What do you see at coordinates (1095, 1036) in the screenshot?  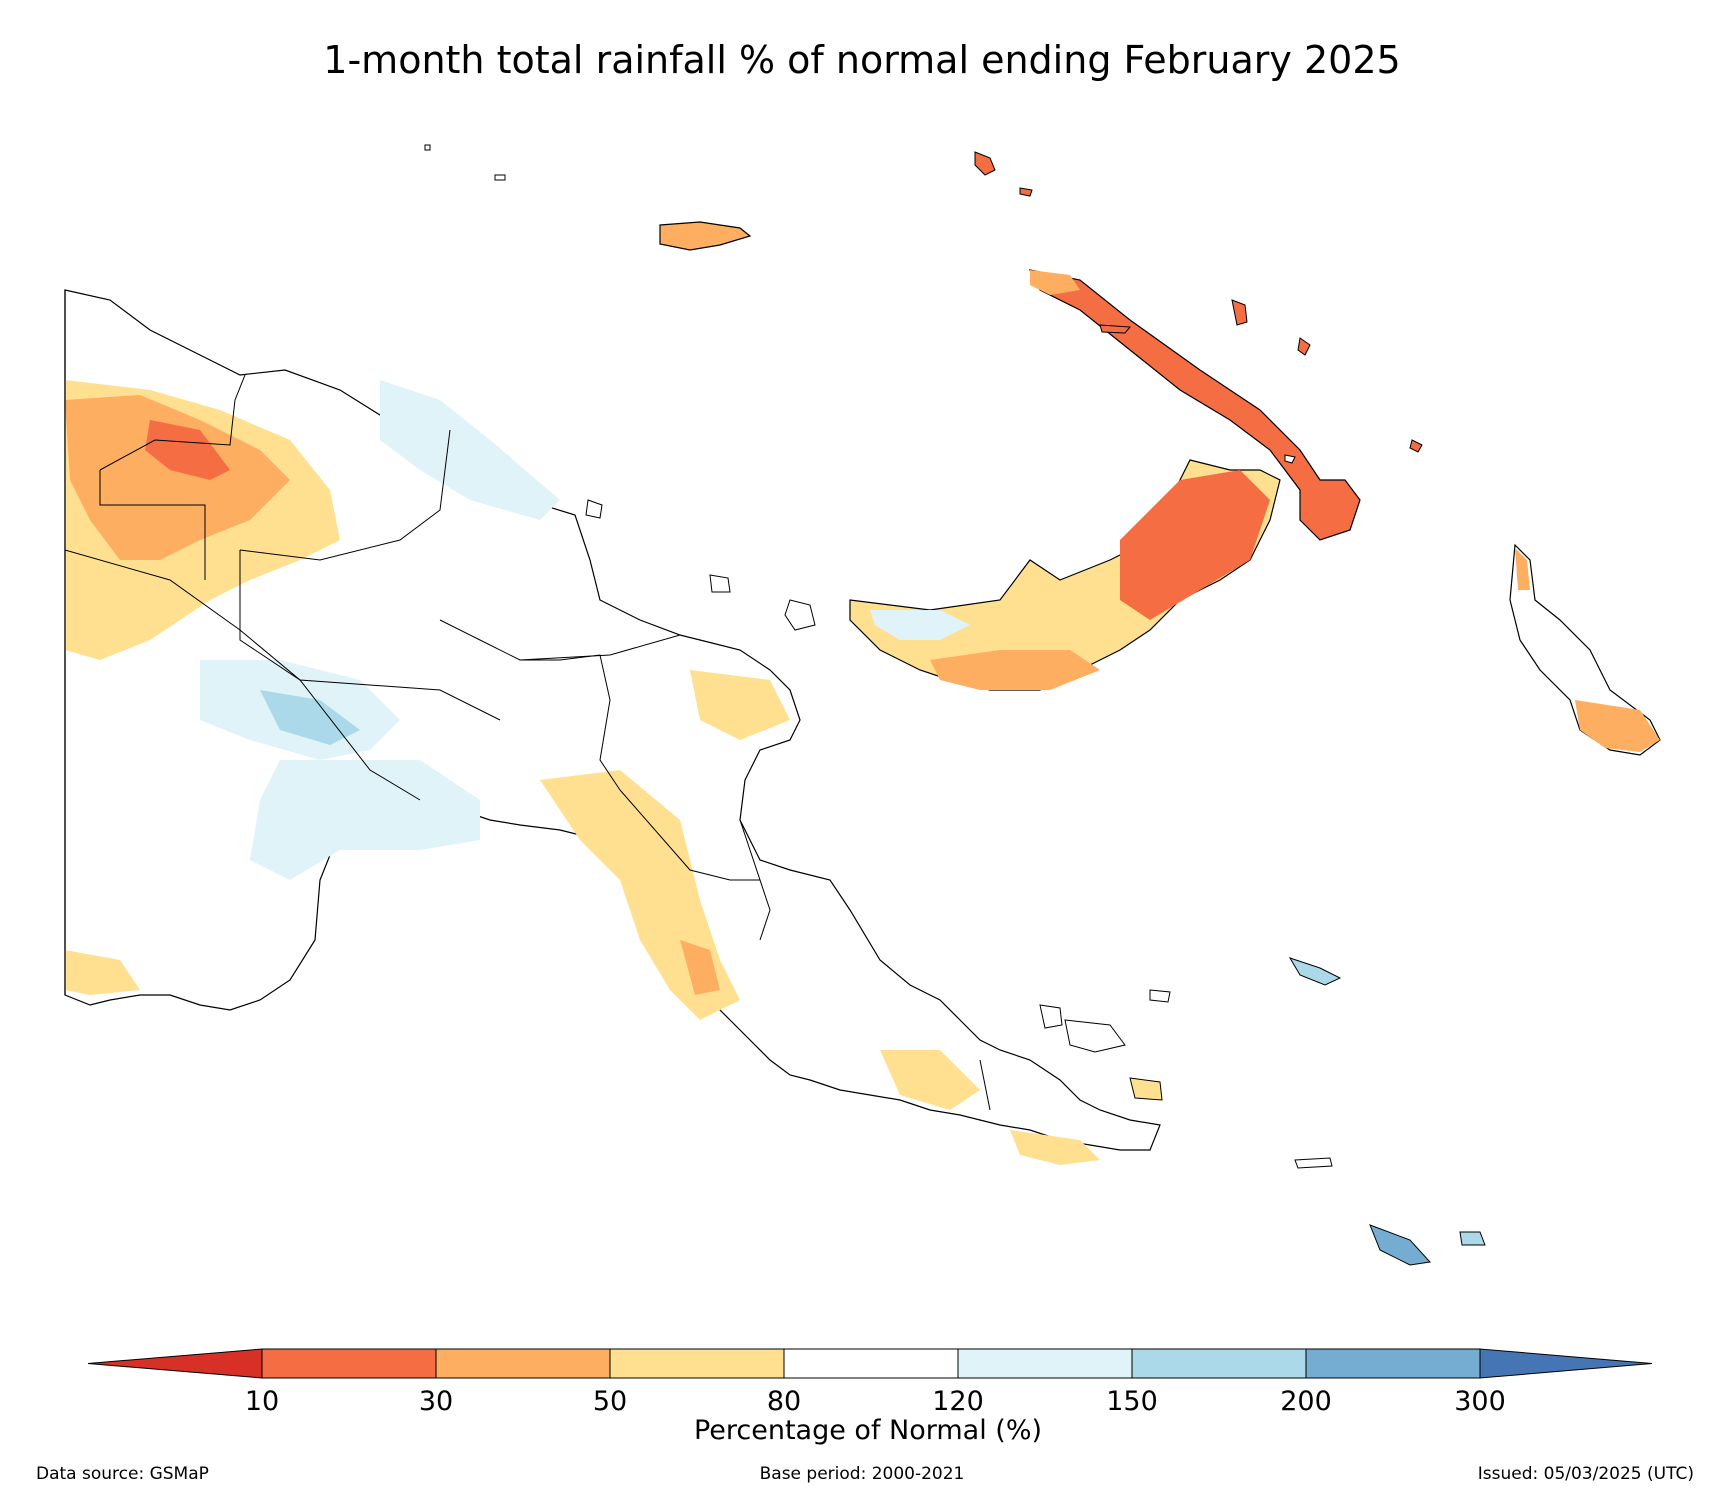 I see `island-fergusson` at bounding box center [1095, 1036].